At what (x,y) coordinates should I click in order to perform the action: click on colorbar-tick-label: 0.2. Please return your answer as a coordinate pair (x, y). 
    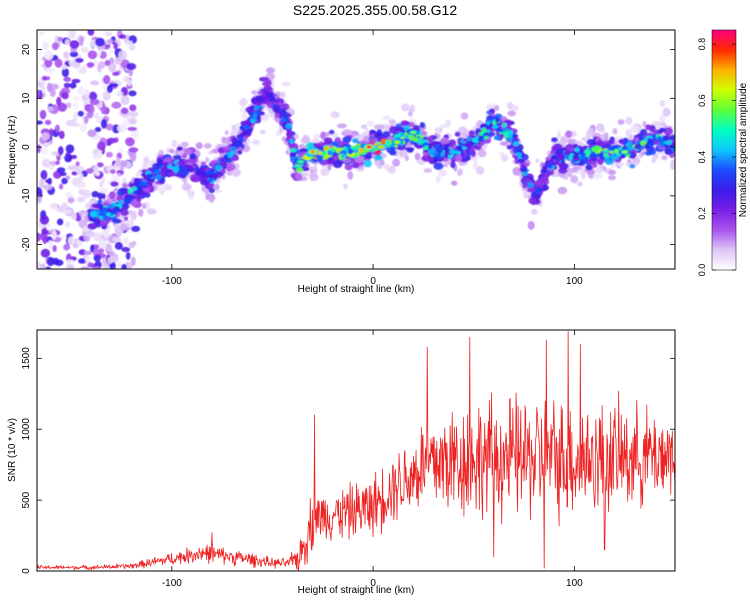
    Looking at the image, I should click on (702, 213).